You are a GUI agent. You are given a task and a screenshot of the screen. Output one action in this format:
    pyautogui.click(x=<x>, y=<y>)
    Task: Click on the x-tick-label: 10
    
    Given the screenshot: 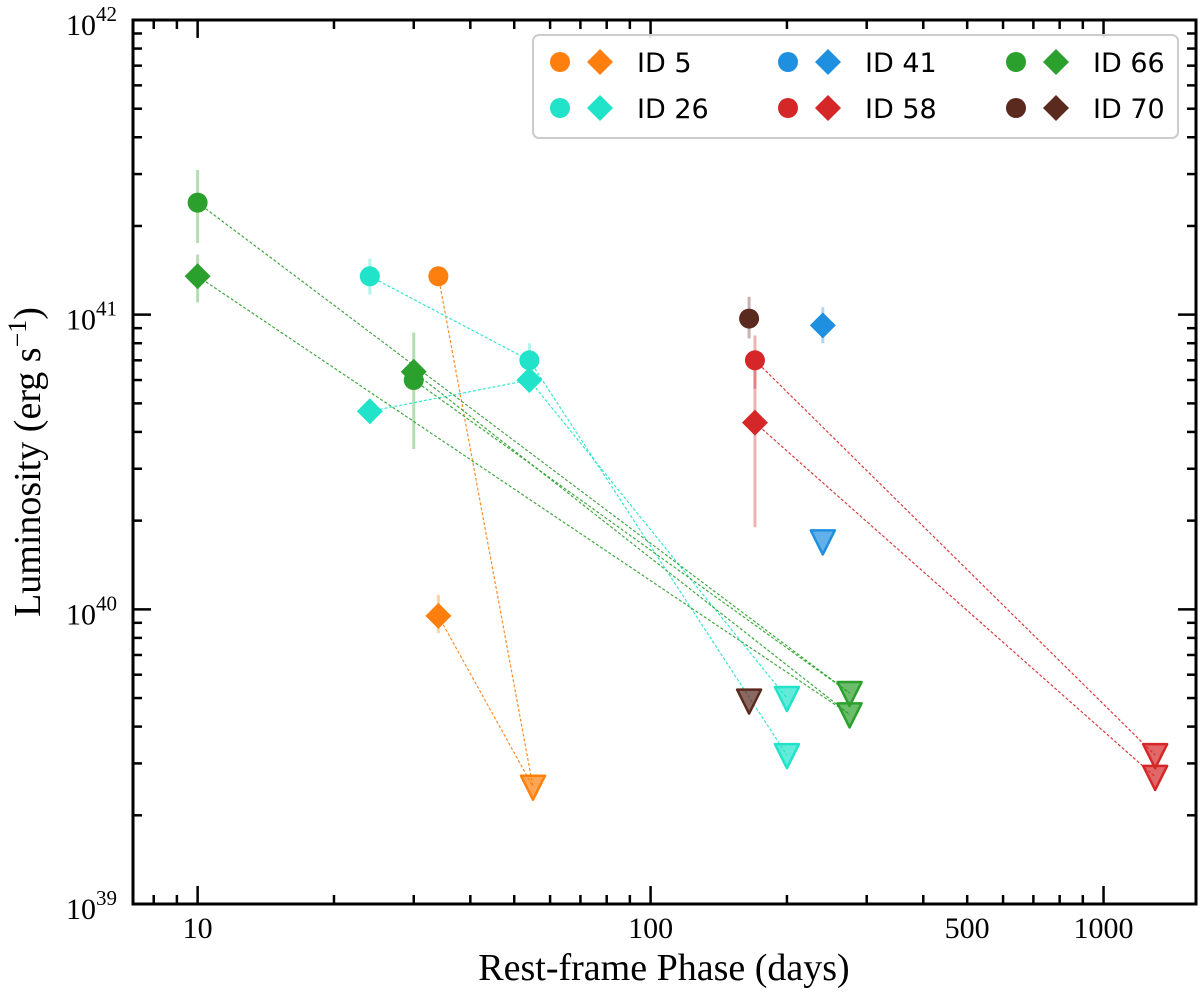 What is the action you would take?
    pyautogui.click(x=198, y=928)
    